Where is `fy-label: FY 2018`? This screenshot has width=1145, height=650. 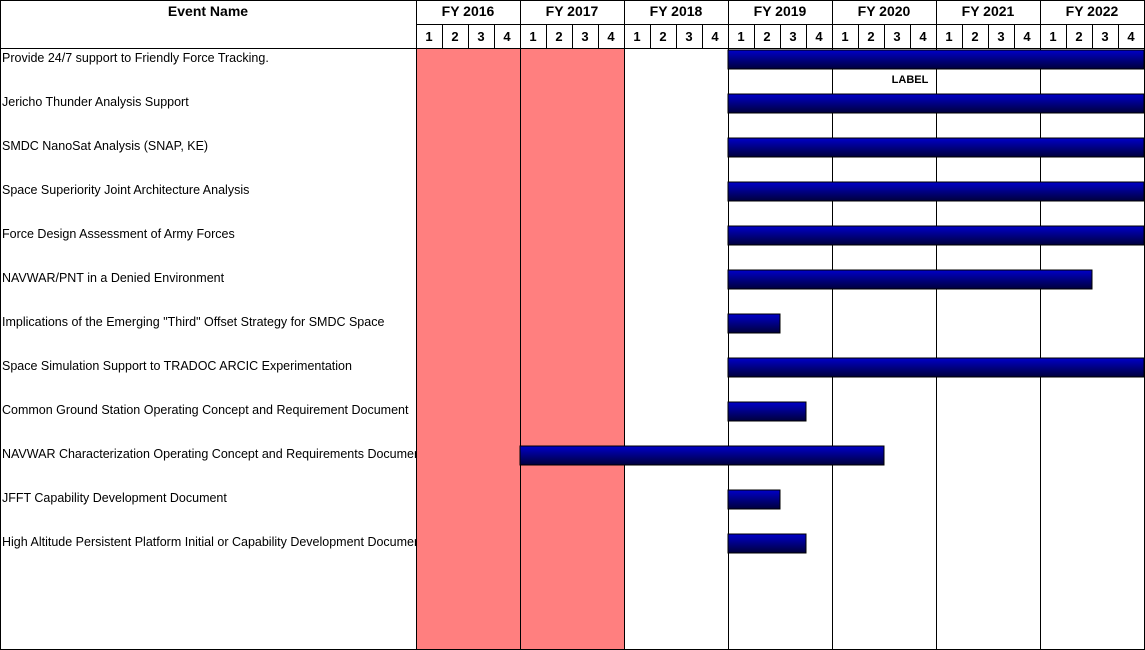
fy-label: FY 2018 is located at coordinates (676, 11).